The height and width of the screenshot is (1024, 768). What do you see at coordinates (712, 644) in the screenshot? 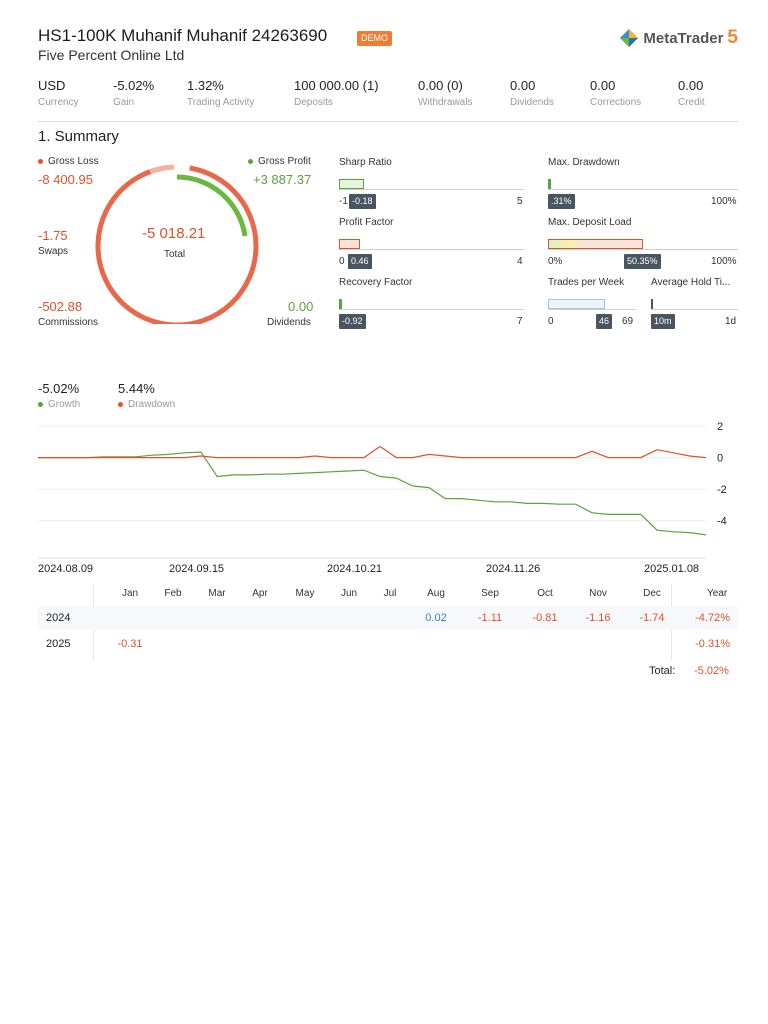
I see `year-total-cell: -0.31%` at bounding box center [712, 644].